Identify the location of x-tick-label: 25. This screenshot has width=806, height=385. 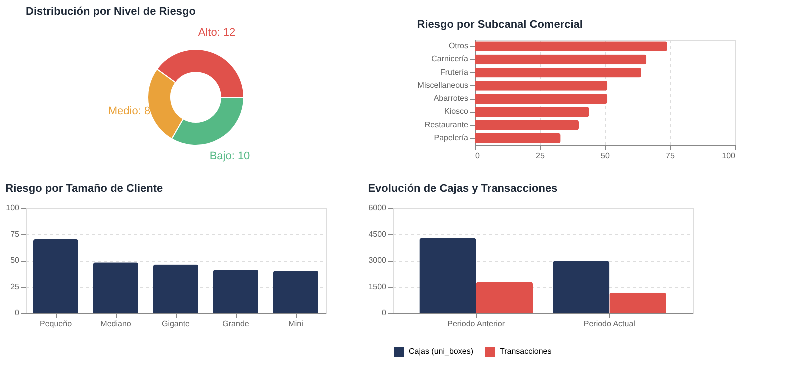
(541, 156).